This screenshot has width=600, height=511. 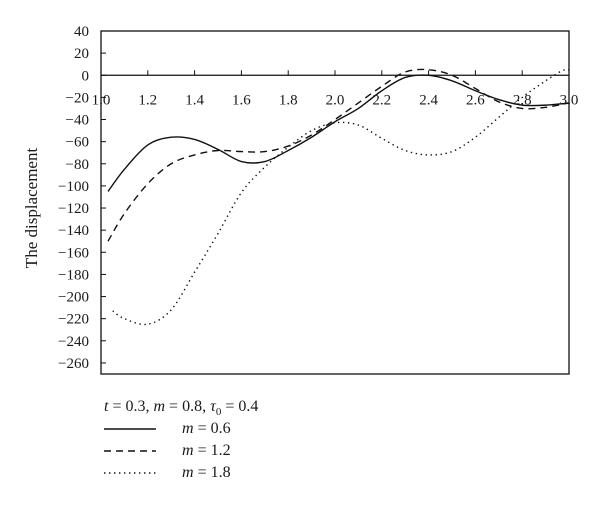 I want to click on y-tick-label: −100, so click(x=73, y=187).